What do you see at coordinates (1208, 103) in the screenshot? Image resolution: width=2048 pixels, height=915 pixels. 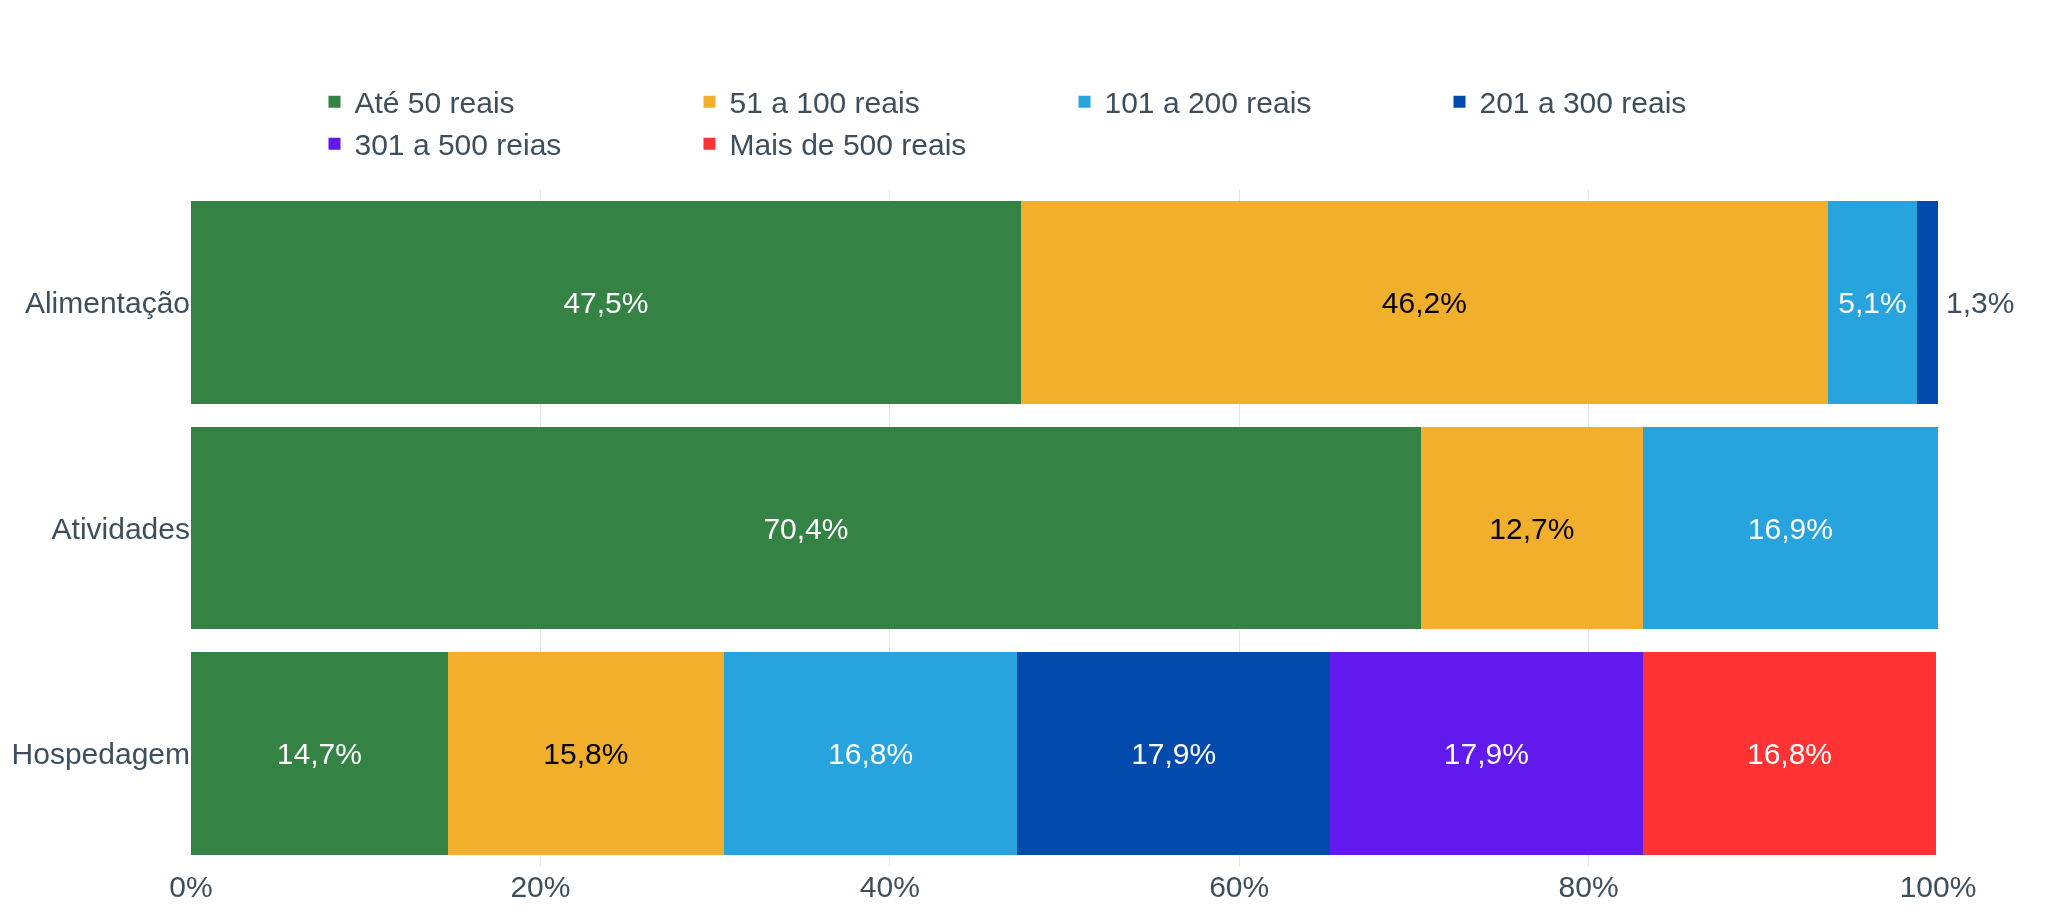 I see `legend-label: 101 a 200 reais` at bounding box center [1208, 103].